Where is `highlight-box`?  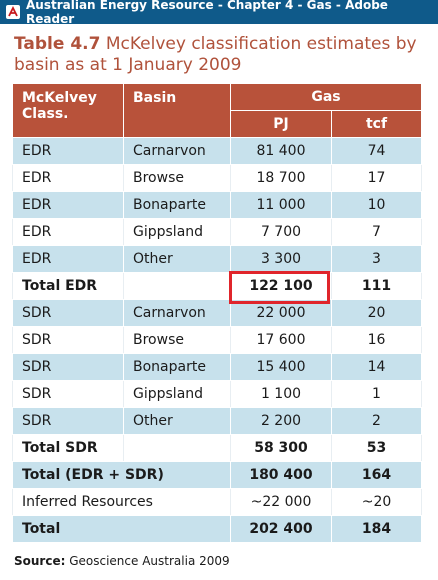
highlight-box is located at coordinates (279, 287).